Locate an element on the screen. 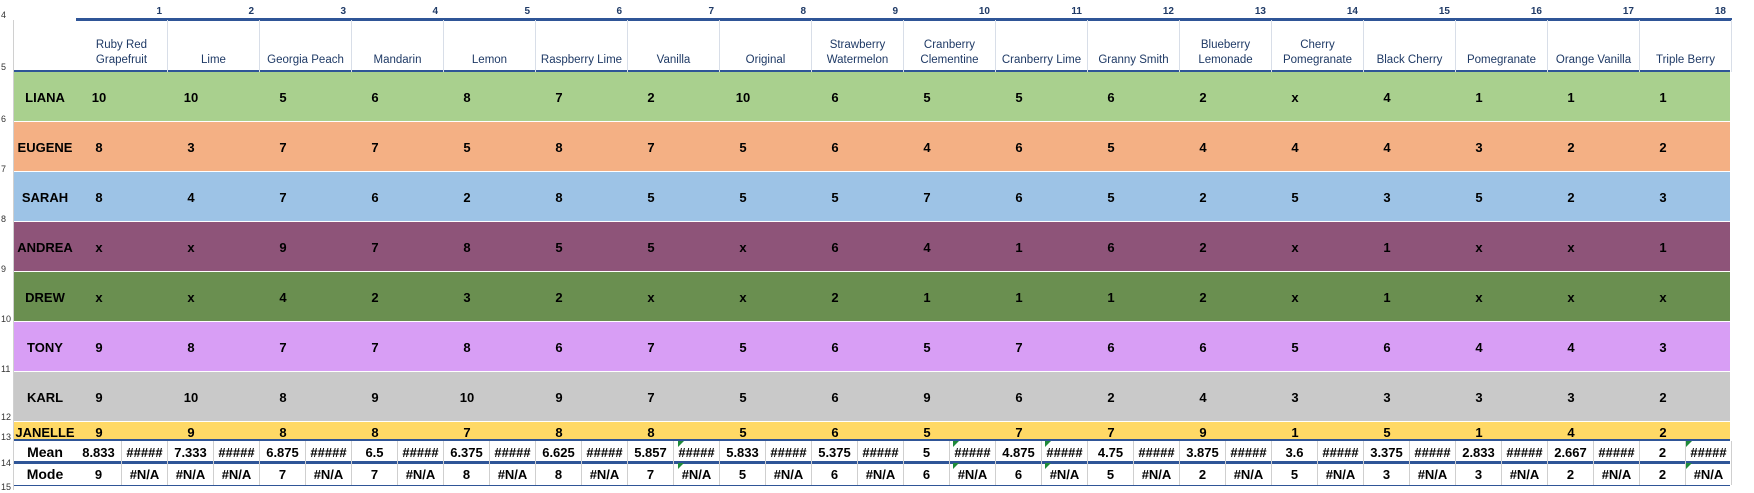 The height and width of the screenshot is (493, 1754). row-number: 15 is located at coordinates (6, 487).